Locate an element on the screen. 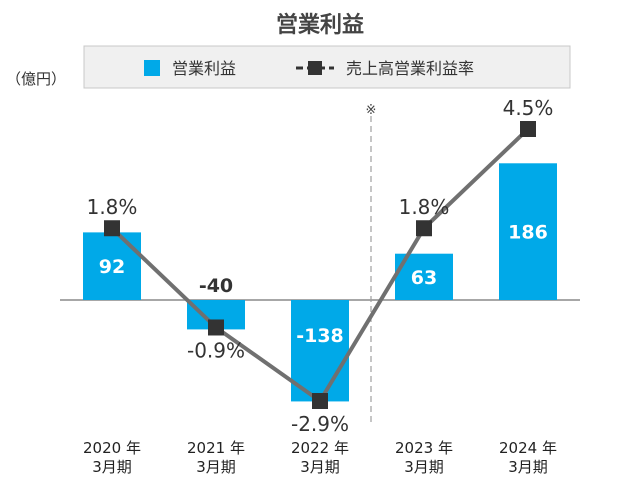 This screenshot has width=640, height=480. x-tick-label-0: 2020 年 3月期 is located at coordinates (112, 457).